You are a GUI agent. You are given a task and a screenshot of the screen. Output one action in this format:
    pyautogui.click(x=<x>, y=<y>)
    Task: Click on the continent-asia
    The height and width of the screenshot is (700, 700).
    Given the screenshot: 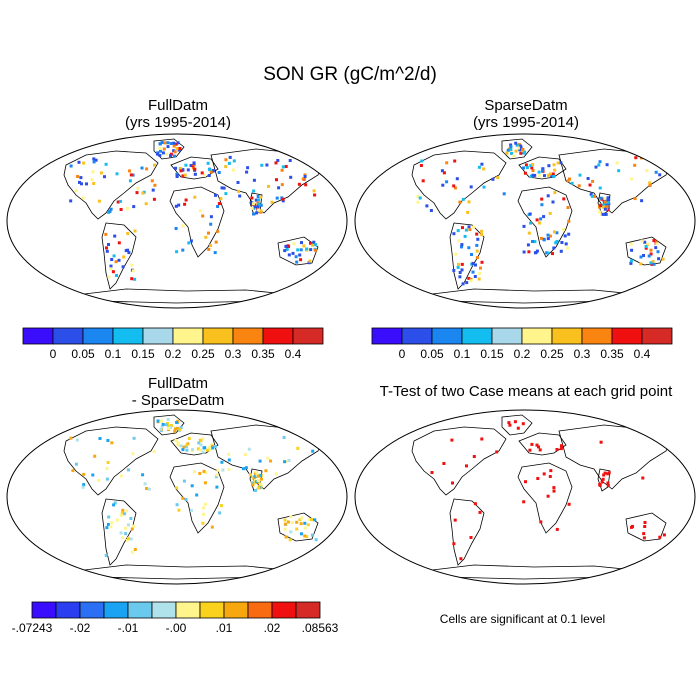 What is the action you would take?
    pyautogui.click(x=615, y=457)
    